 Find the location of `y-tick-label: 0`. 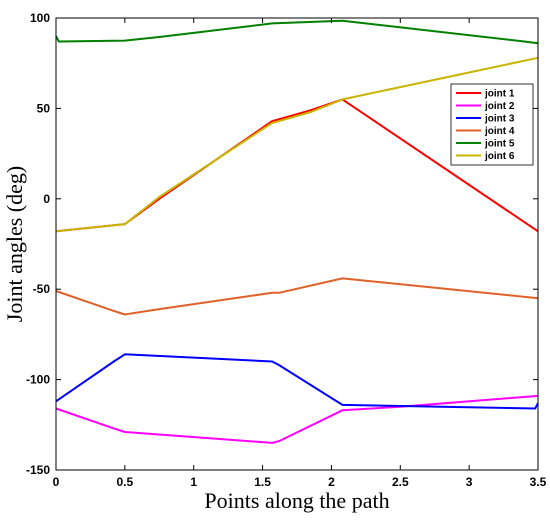

y-tick-label: 0 is located at coordinates (46, 199).